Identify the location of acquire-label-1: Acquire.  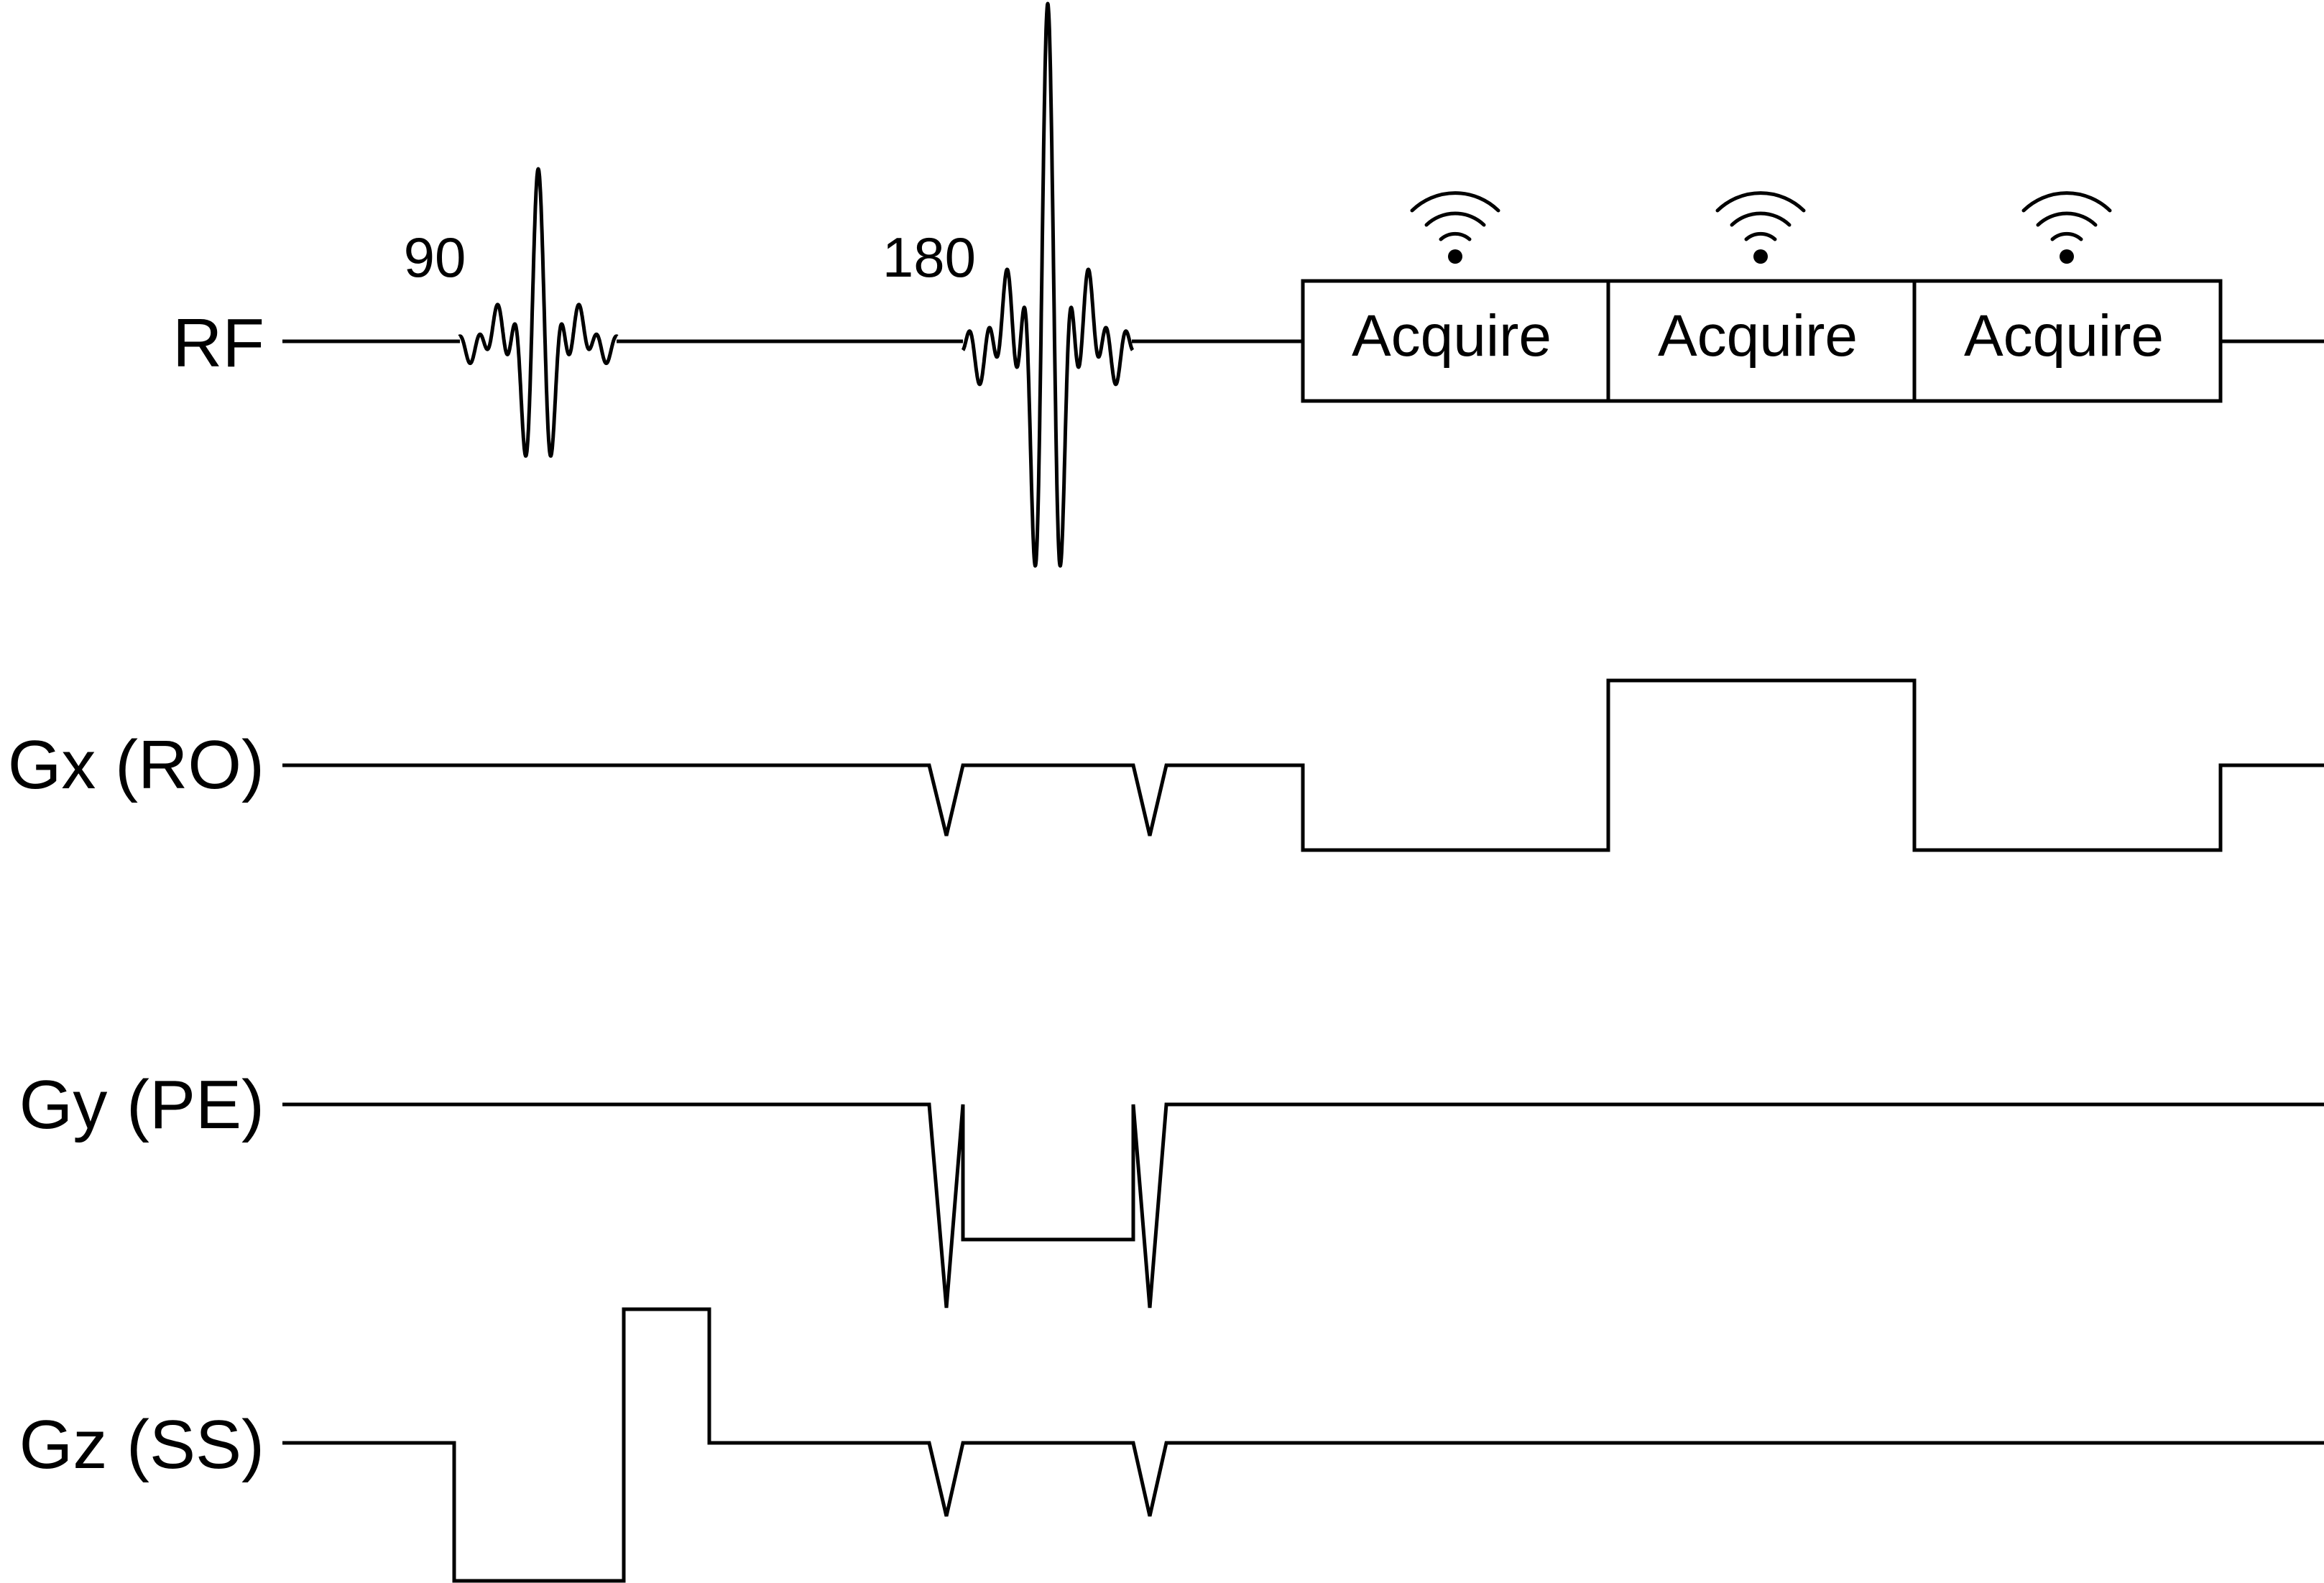
(1451, 336).